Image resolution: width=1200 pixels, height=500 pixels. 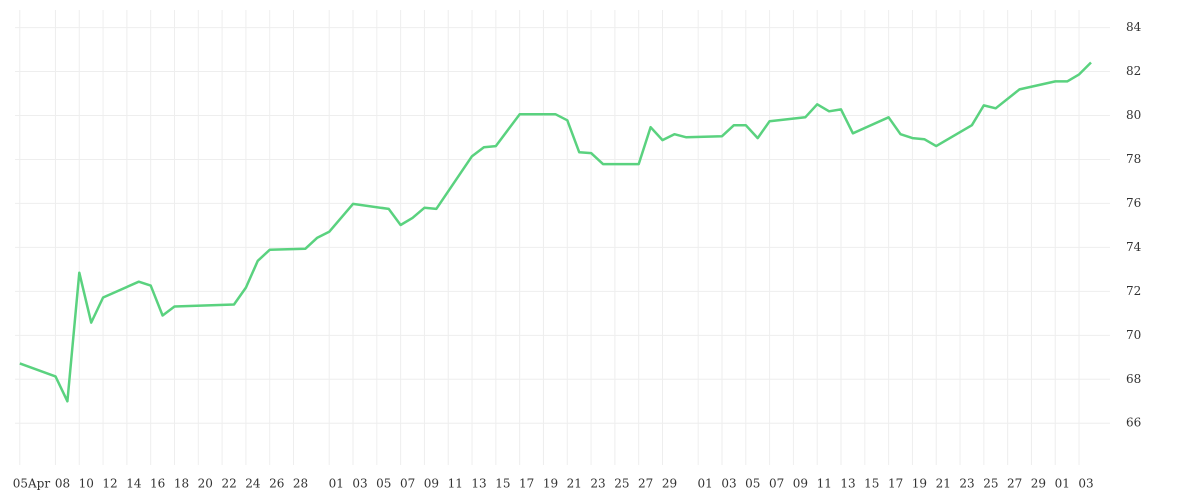 What do you see at coordinates (300, 484) in the screenshot?
I see `x-tick-label: 28` at bounding box center [300, 484].